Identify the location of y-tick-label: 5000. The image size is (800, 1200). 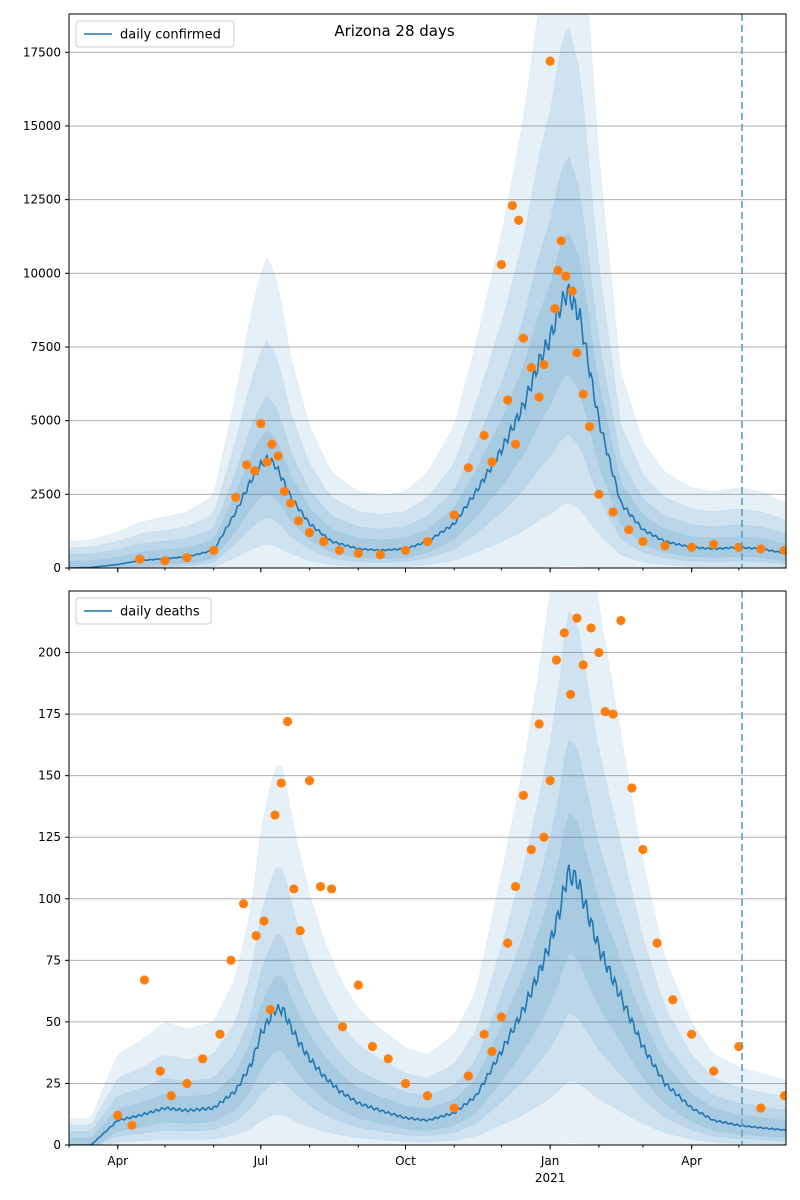
(45, 421).